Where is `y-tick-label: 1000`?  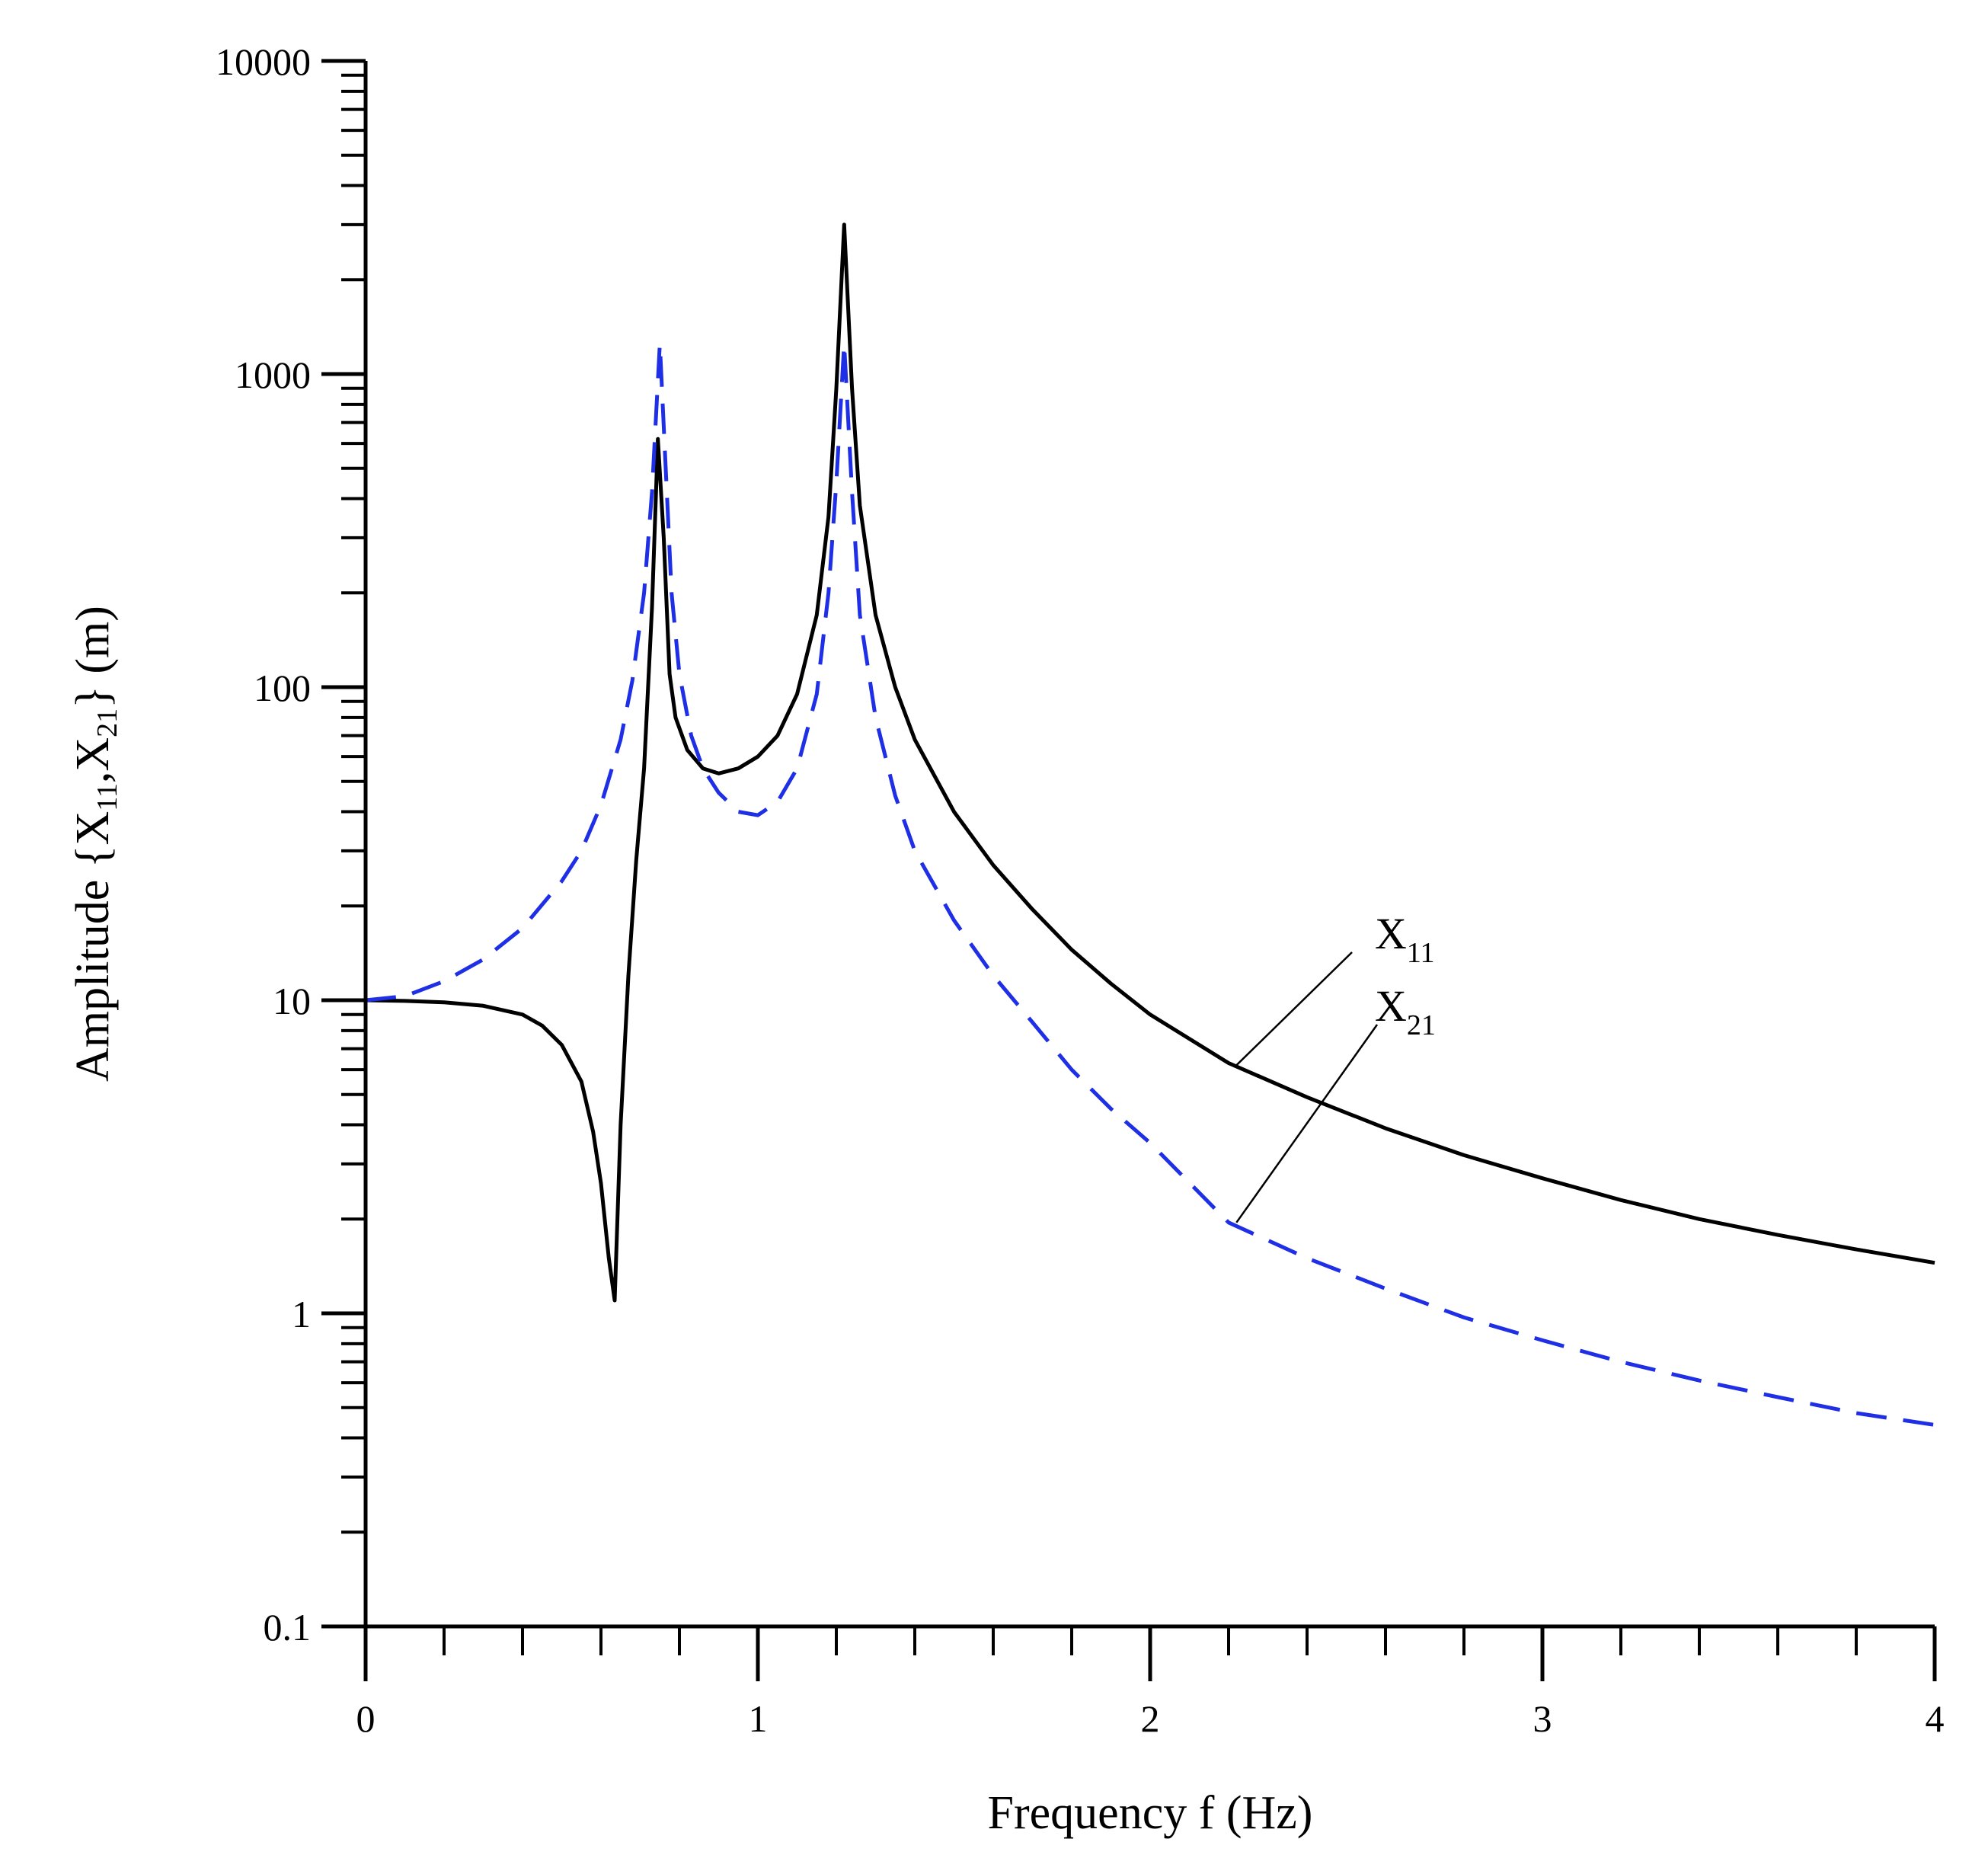
y-tick-label: 1000 is located at coordinates (273, 374).